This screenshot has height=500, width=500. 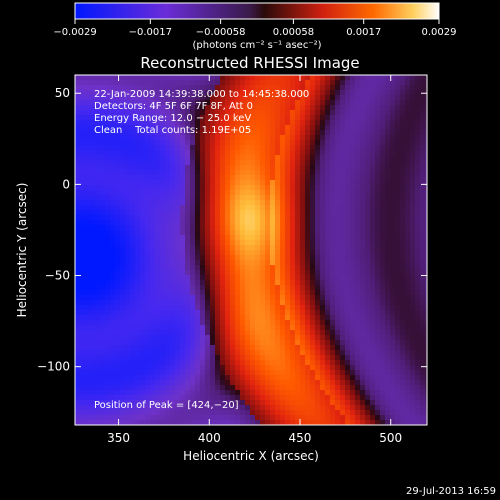 I want to click on y-tick-label: 50, so click(x=62, y=93).